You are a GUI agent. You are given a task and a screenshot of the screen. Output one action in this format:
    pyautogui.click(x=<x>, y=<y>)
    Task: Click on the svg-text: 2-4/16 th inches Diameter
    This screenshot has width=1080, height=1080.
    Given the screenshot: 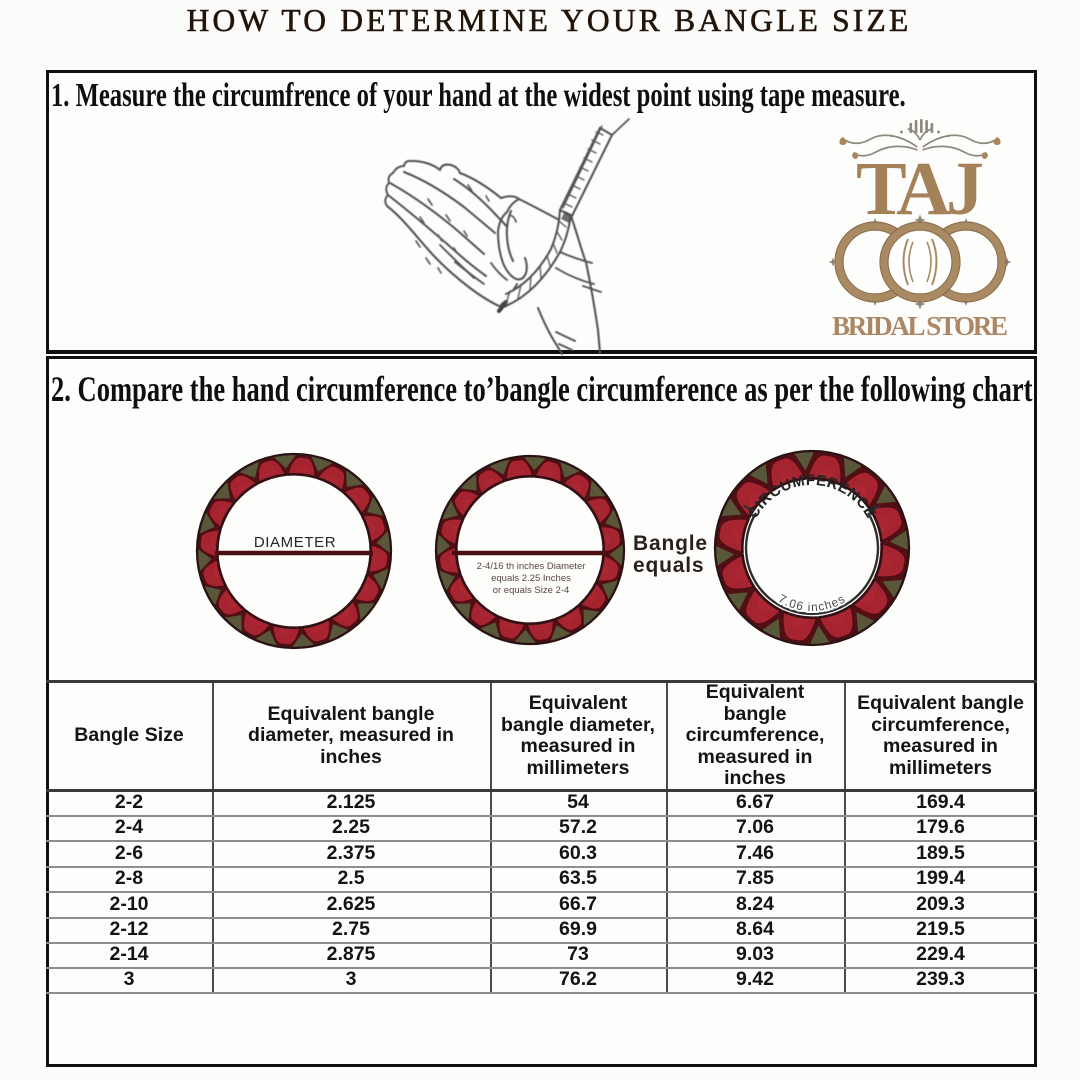 What is the action you would take?
    pyautogui.click(x=531, y=566)
    